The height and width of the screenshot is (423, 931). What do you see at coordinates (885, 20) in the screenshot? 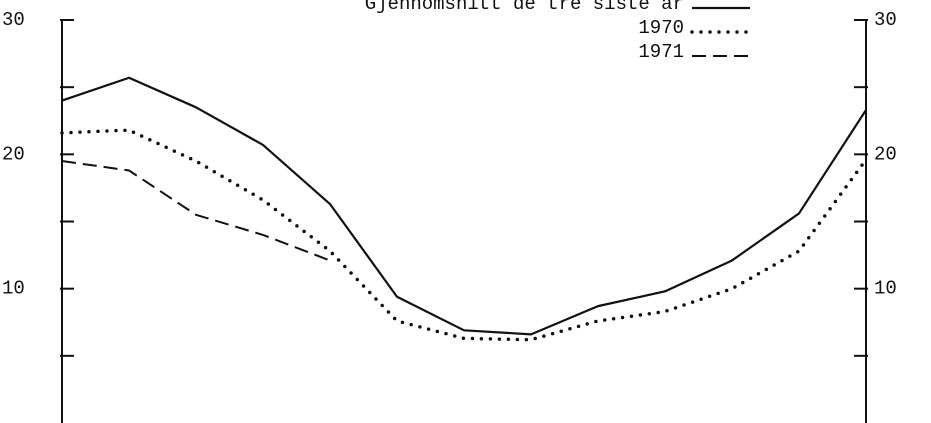
I see `y2-tick-label: 30` at bounding box center [885, 20].